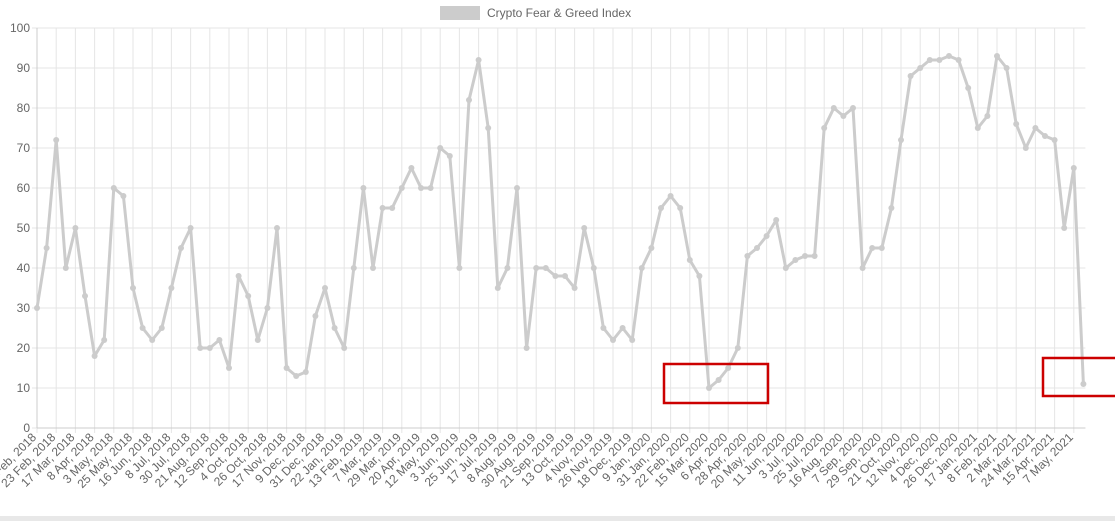  I want to click on legend-swatch, so click(460, 13).